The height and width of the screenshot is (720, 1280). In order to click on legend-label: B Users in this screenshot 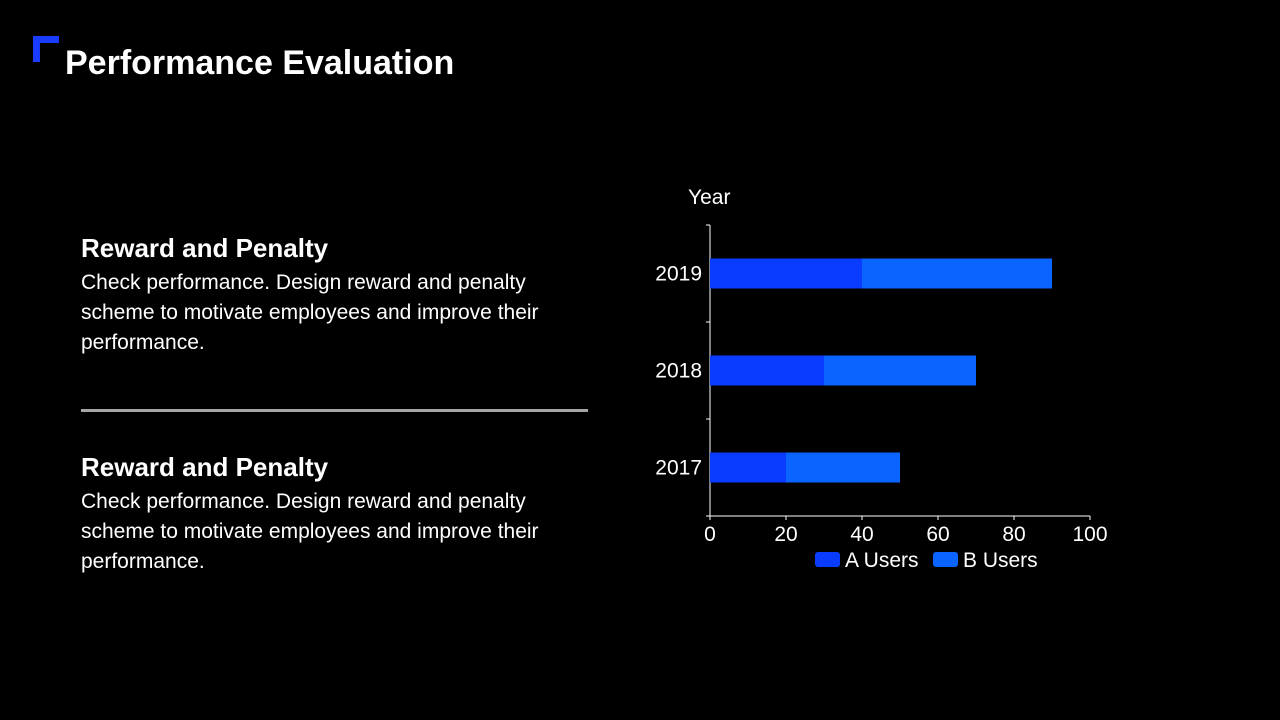, I will do `click(1000, 560)`.